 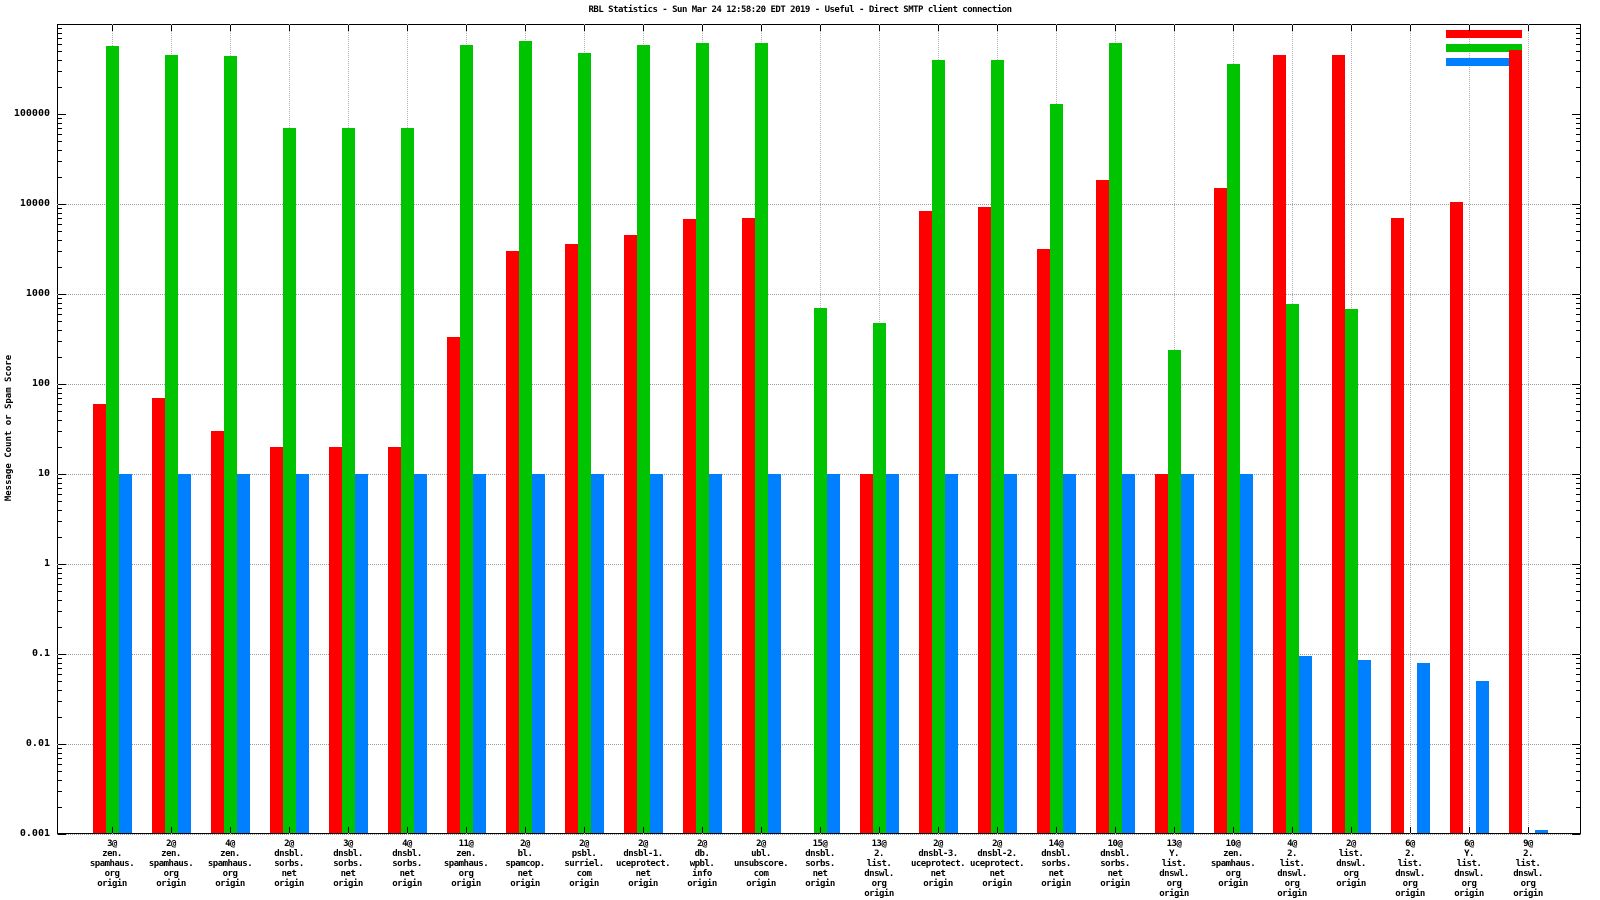 I want to click on y-tick-label: 100, so click(x=40, y=383).